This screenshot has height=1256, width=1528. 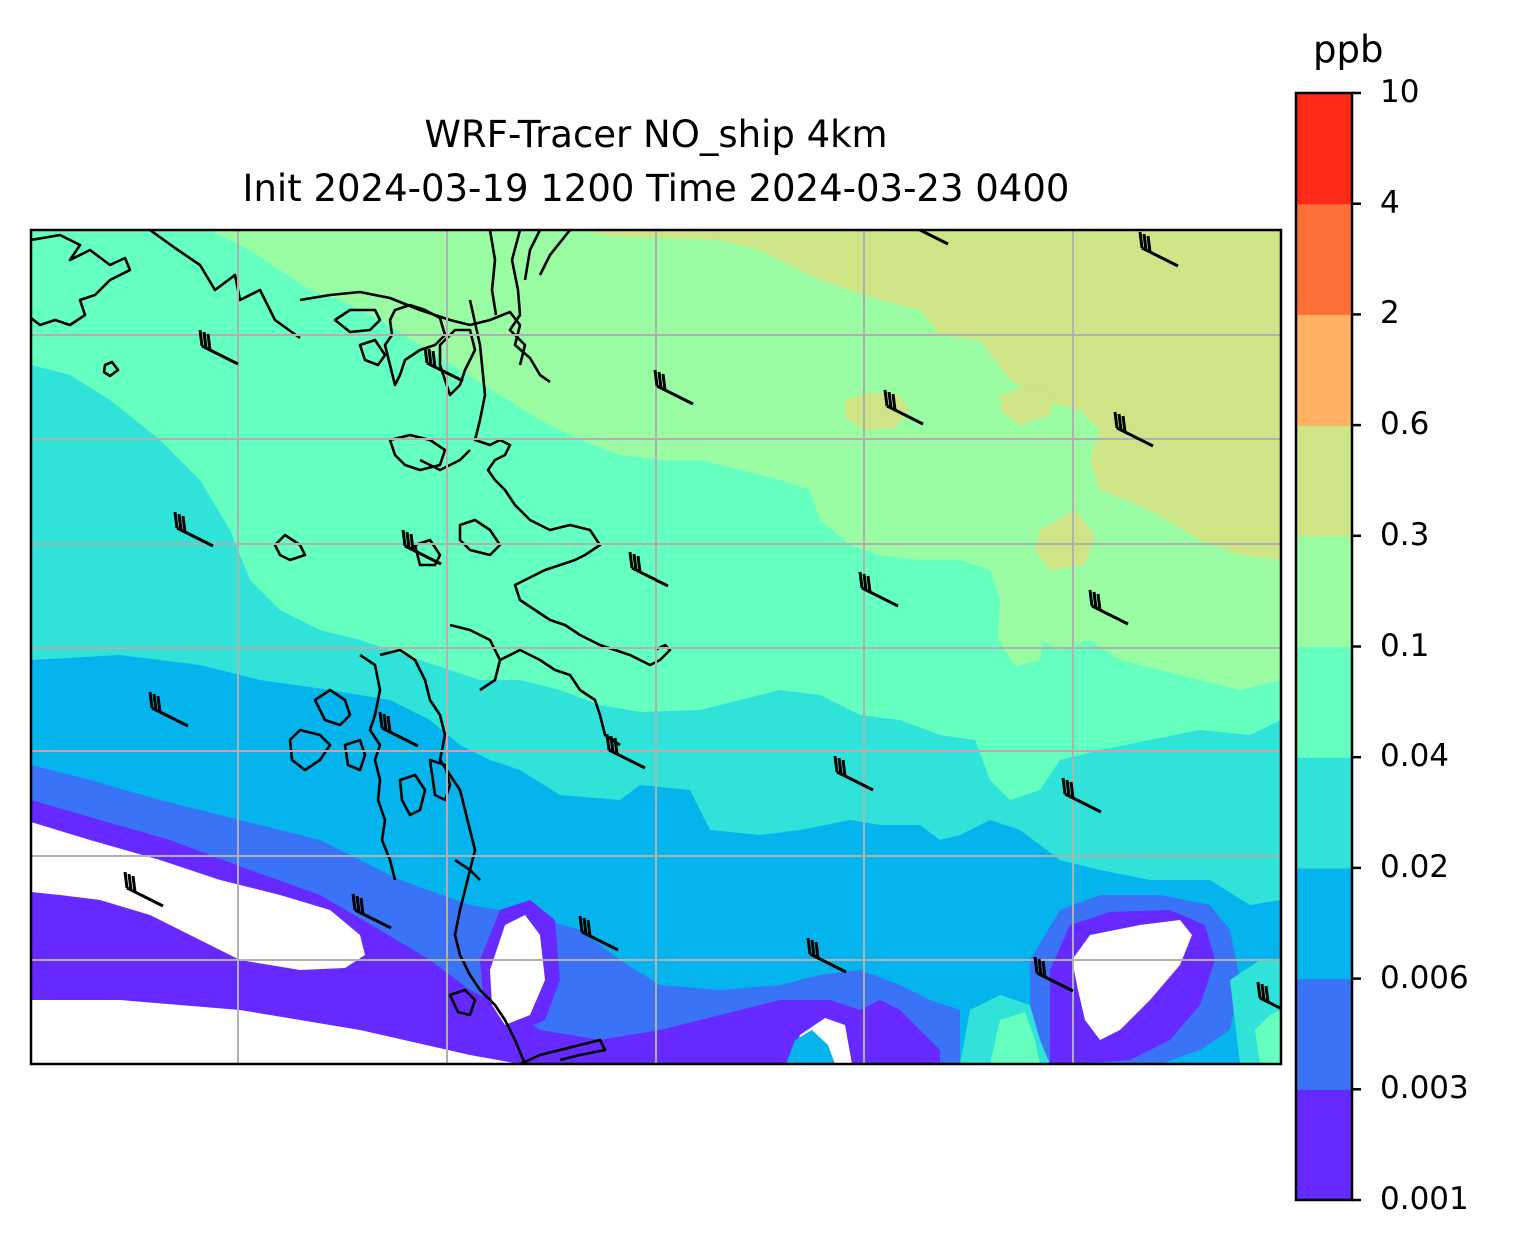 I want to click on colorbar-tick-label: 0.6, so click(x=1405, y=424).